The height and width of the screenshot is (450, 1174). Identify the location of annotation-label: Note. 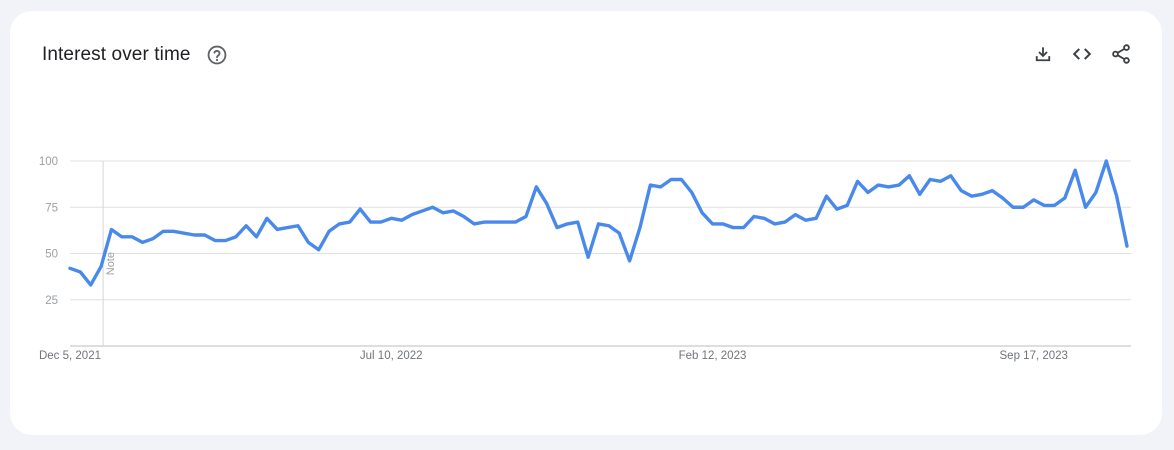
(111, 263).